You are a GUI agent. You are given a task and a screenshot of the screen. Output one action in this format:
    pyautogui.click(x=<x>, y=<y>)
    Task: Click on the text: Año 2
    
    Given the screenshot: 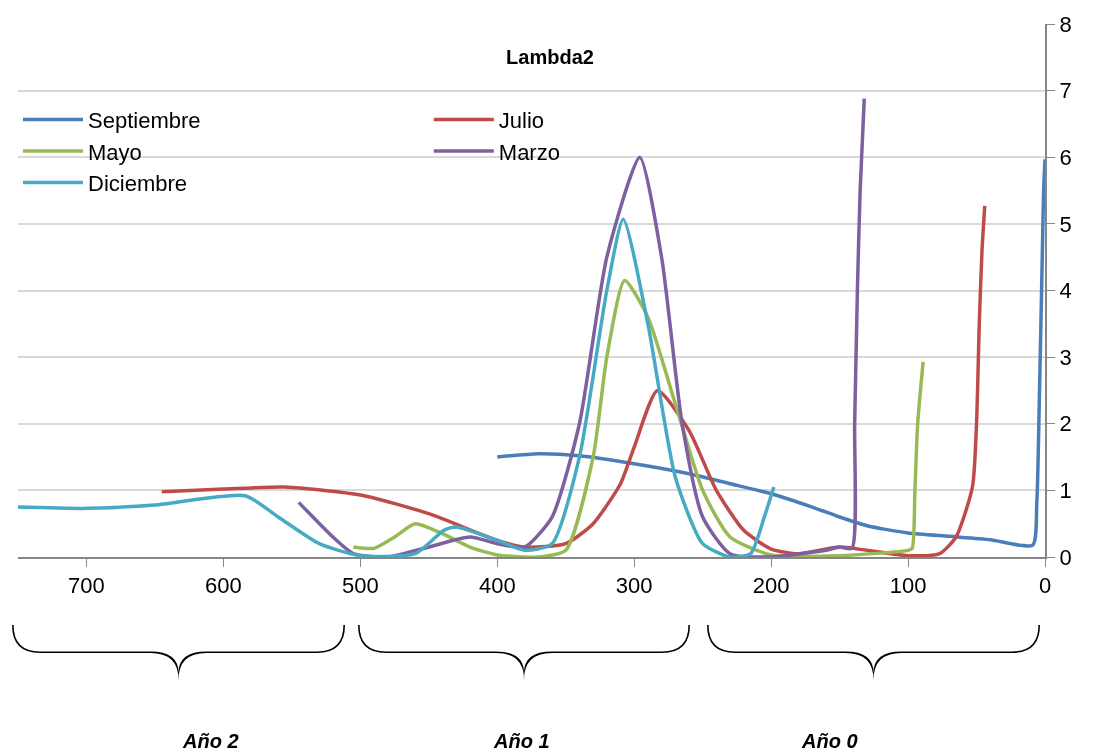 What is the action you would take?
    pyautogui.click(x=210, y=741)
    